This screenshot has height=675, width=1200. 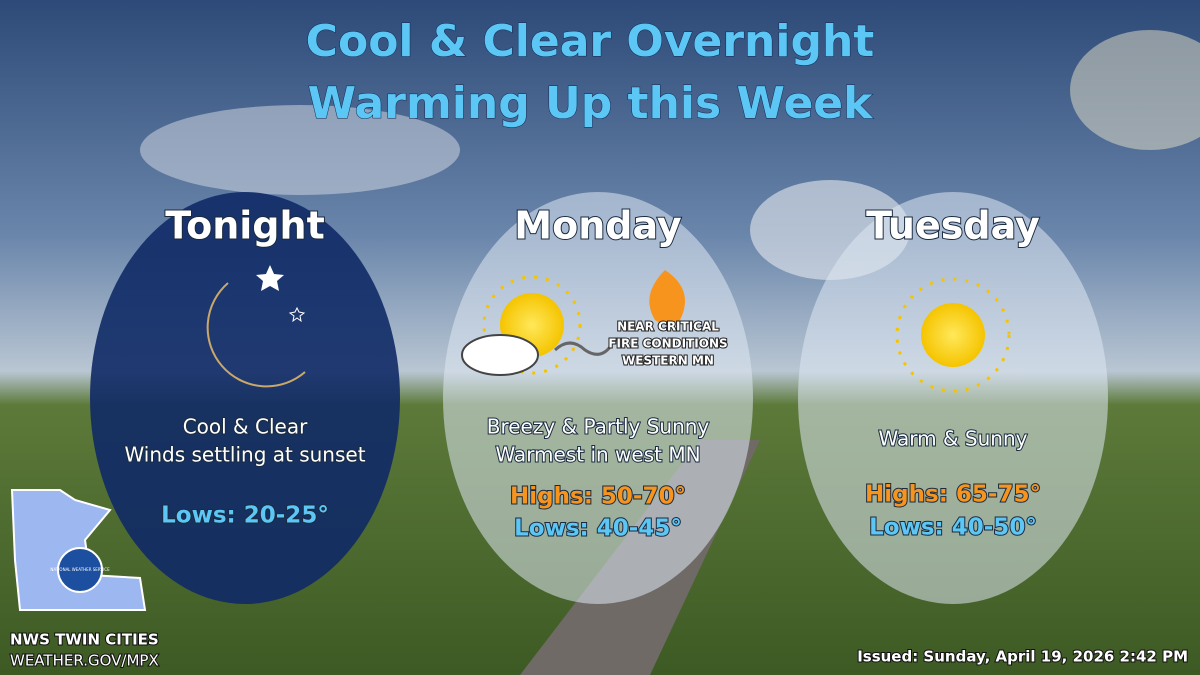 What do you see at coordinates (598, 497) in the screenshot?
I see `highs: Highs: 50-70°` at bounding box center [598, 497].